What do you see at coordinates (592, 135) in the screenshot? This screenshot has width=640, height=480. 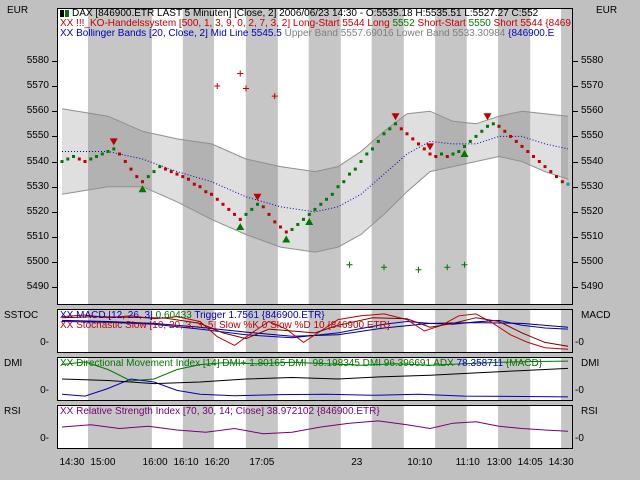 I see `price-tick-label-right: 5550` at bounding box center [592, 135].